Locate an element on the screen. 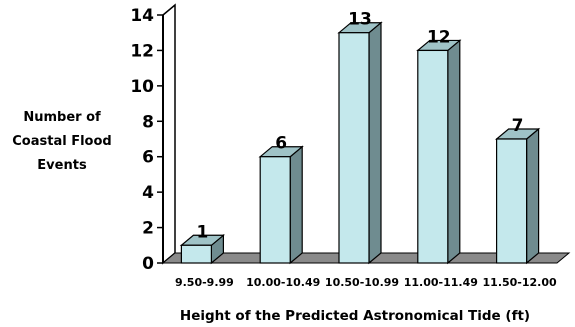  y-tick-label: 8 is located at coordinates (148, 122).